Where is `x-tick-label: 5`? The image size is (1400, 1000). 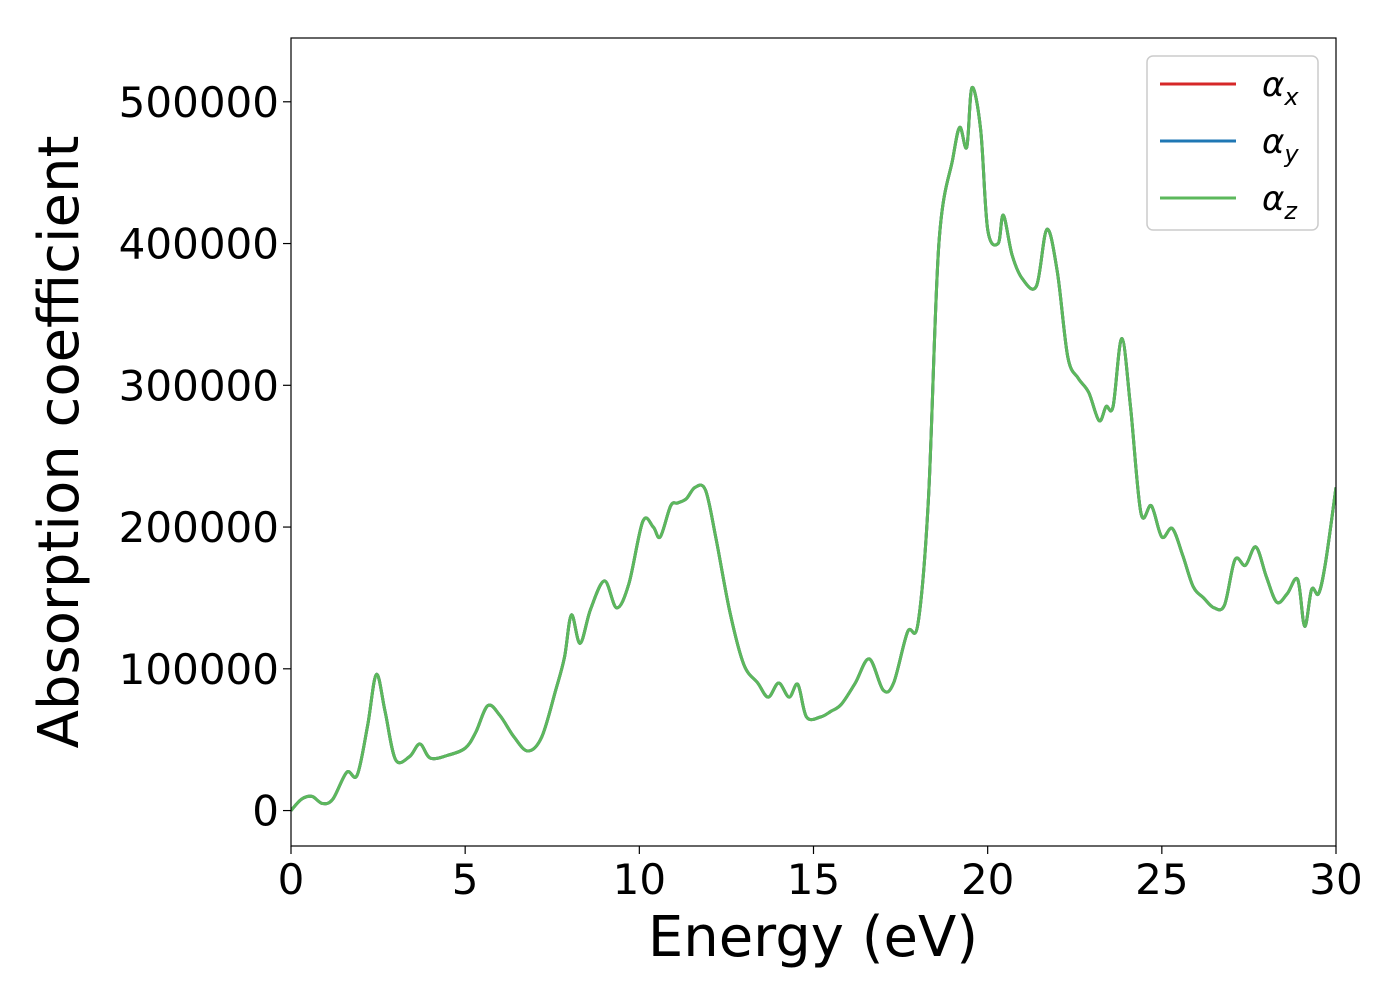
x-tick-label: 5 is located at coordinates (465, 879).